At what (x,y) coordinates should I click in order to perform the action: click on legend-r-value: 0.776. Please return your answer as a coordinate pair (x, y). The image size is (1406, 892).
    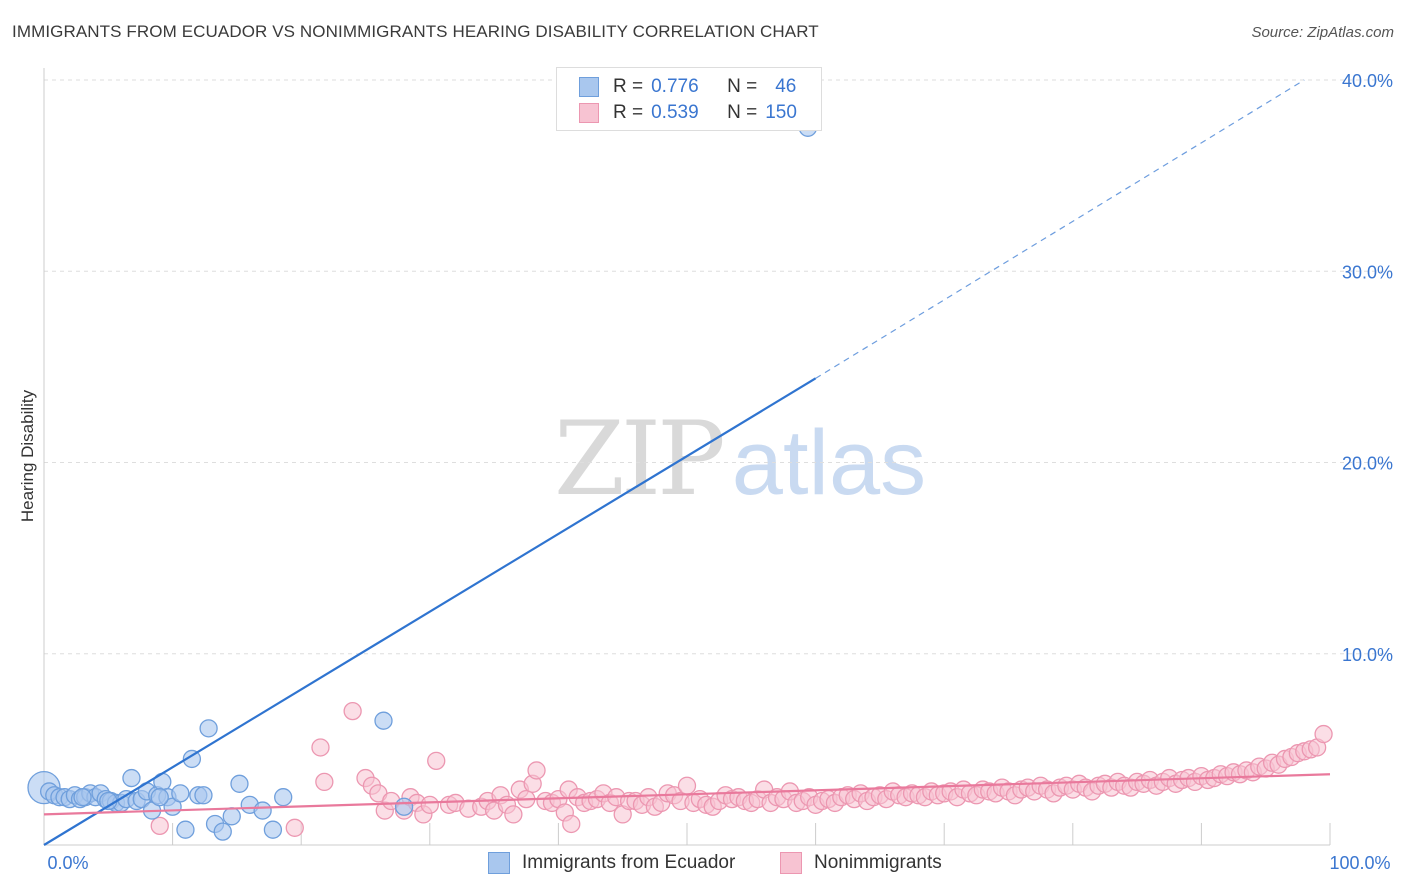
    Looking at the image, I should click on (675, 86).